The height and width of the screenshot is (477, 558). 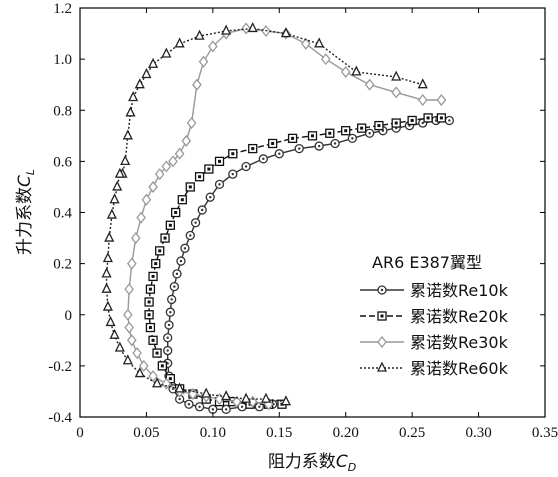 I want to click on x-tick-label: 0.10, so click(x=213, y=433).